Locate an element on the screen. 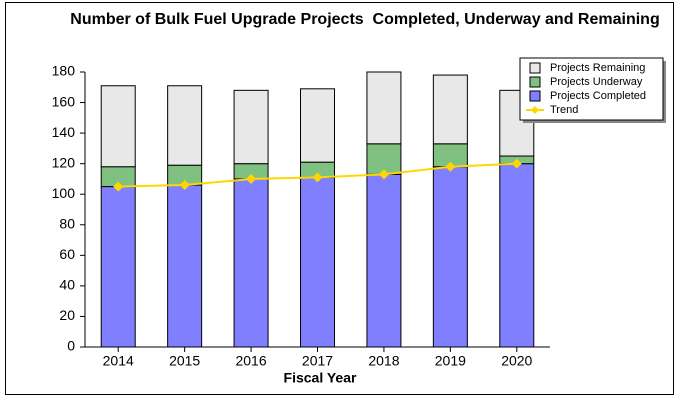  x-tick-label: 2017 is located at coordinates (317, 361).